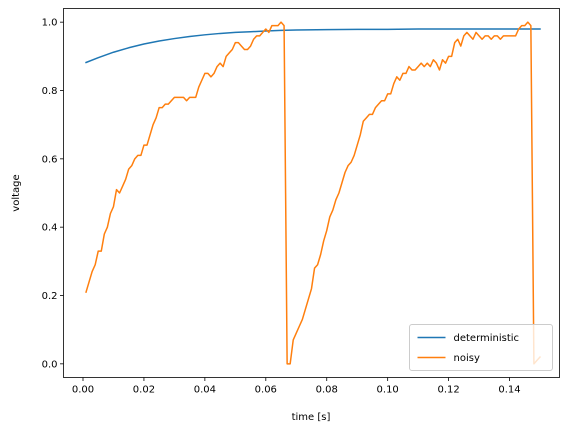  What do you see at coordinates (50, 159) in the screenshot?
I see `y-tick-label: 0.6` at bounding box center [50, 159].